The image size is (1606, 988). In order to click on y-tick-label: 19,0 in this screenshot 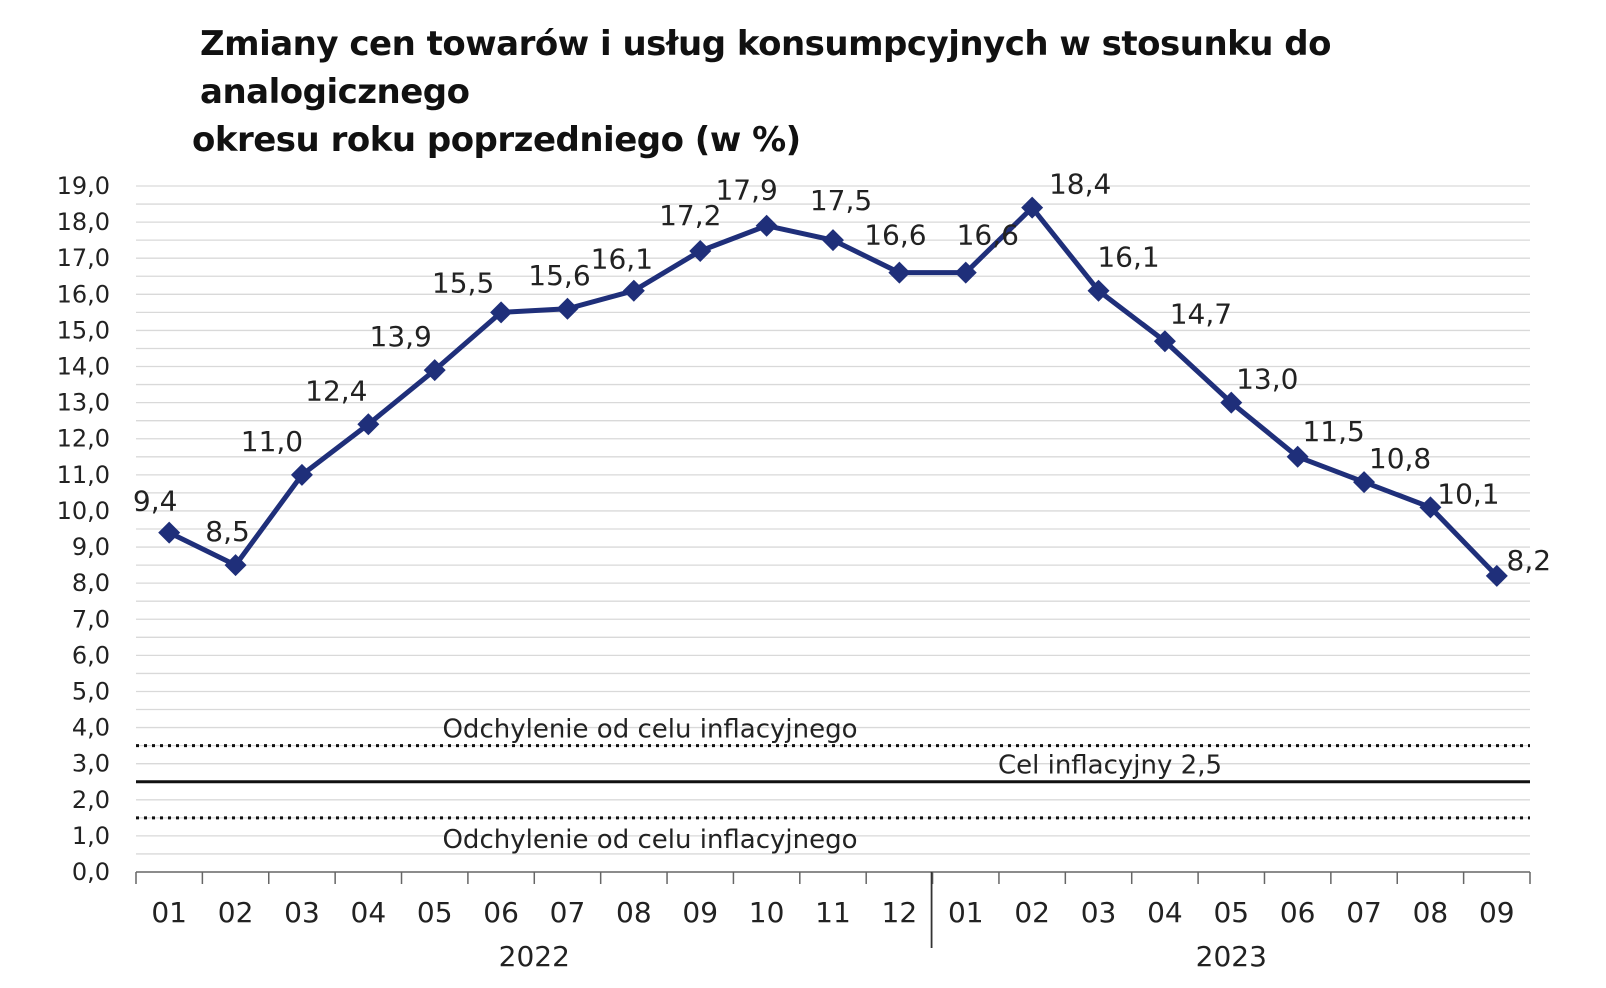, I will do `click(83, 186)`.